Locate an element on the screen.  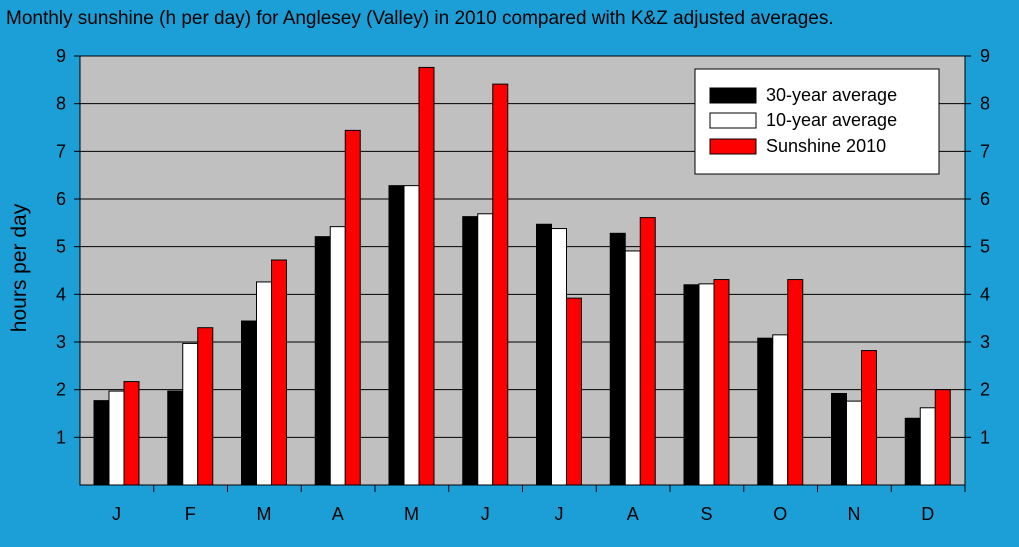
y-tick-label-right: 9 is located at coordinates (985, 56).